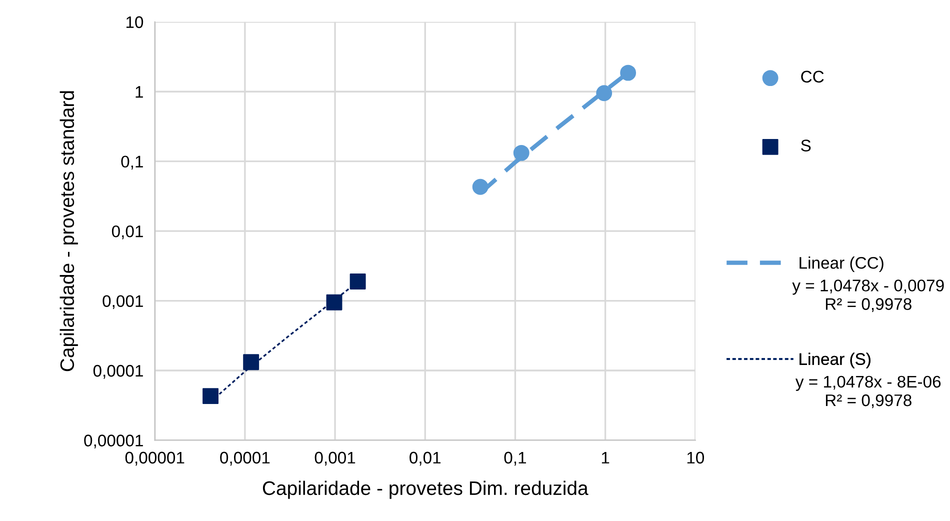  I want to click on y-tick-label: 0,00001, so click(113, 441).